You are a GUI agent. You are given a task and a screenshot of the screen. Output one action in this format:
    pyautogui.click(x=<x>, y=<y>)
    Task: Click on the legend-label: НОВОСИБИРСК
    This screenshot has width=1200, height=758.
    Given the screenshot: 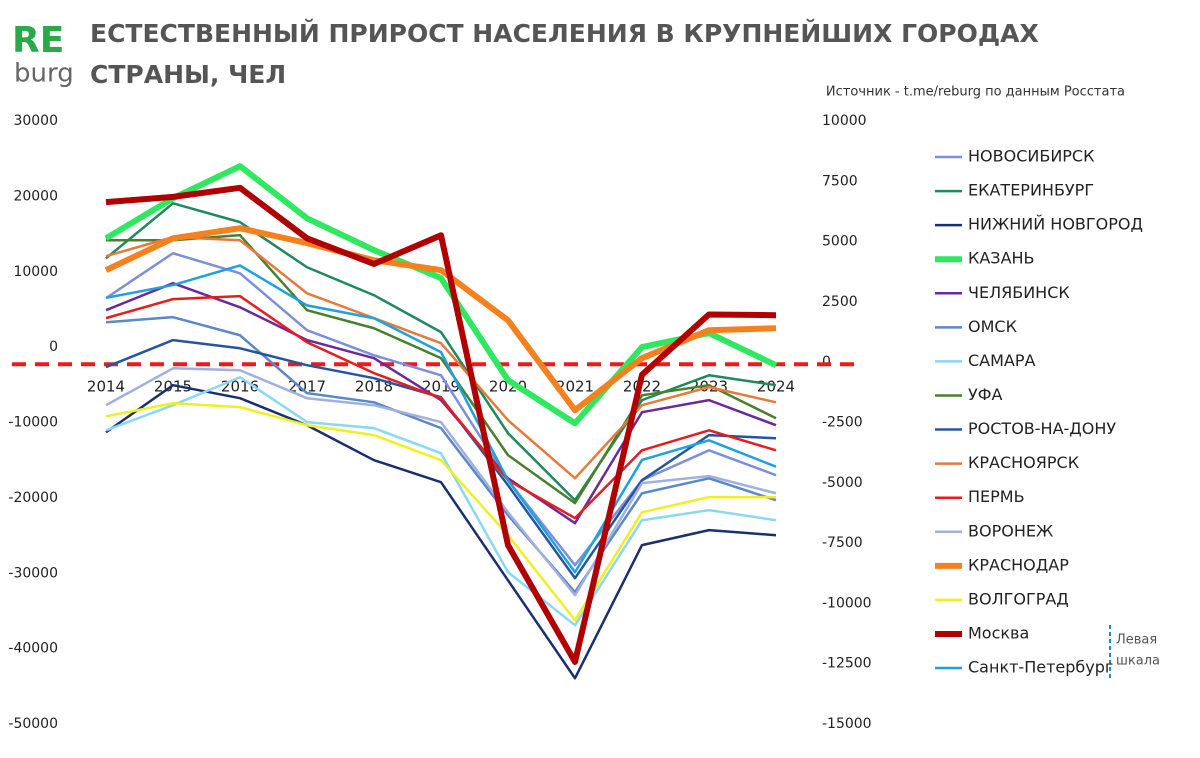 What is the action you would take?
    pyautogui.click(x=1031, y=156)
    